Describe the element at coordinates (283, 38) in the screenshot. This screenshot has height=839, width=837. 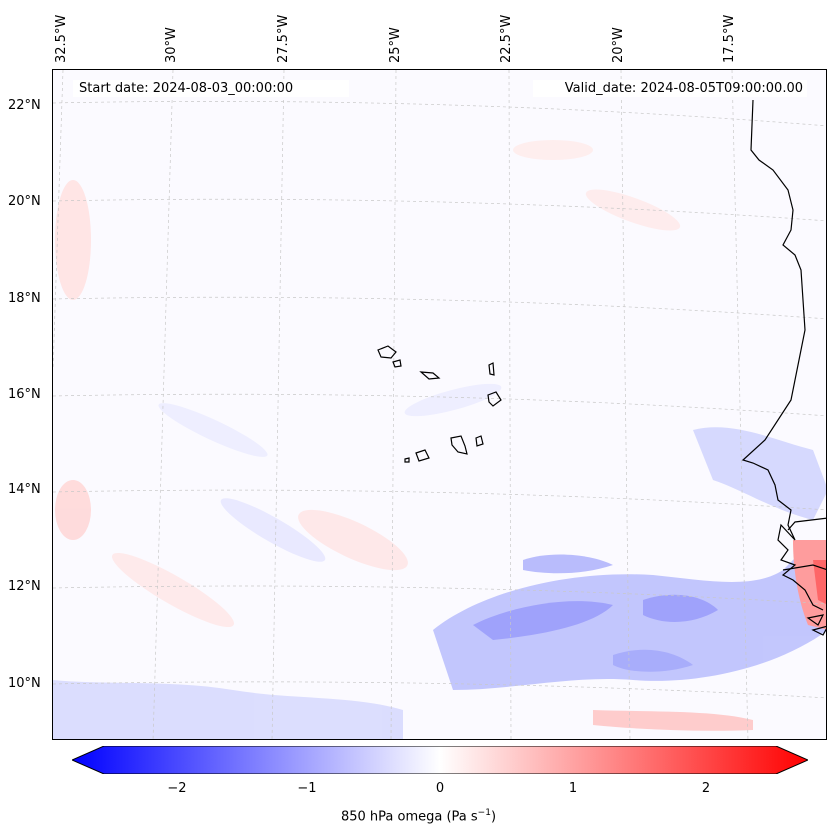
I see `lon-label: 27.5°W` at that location.